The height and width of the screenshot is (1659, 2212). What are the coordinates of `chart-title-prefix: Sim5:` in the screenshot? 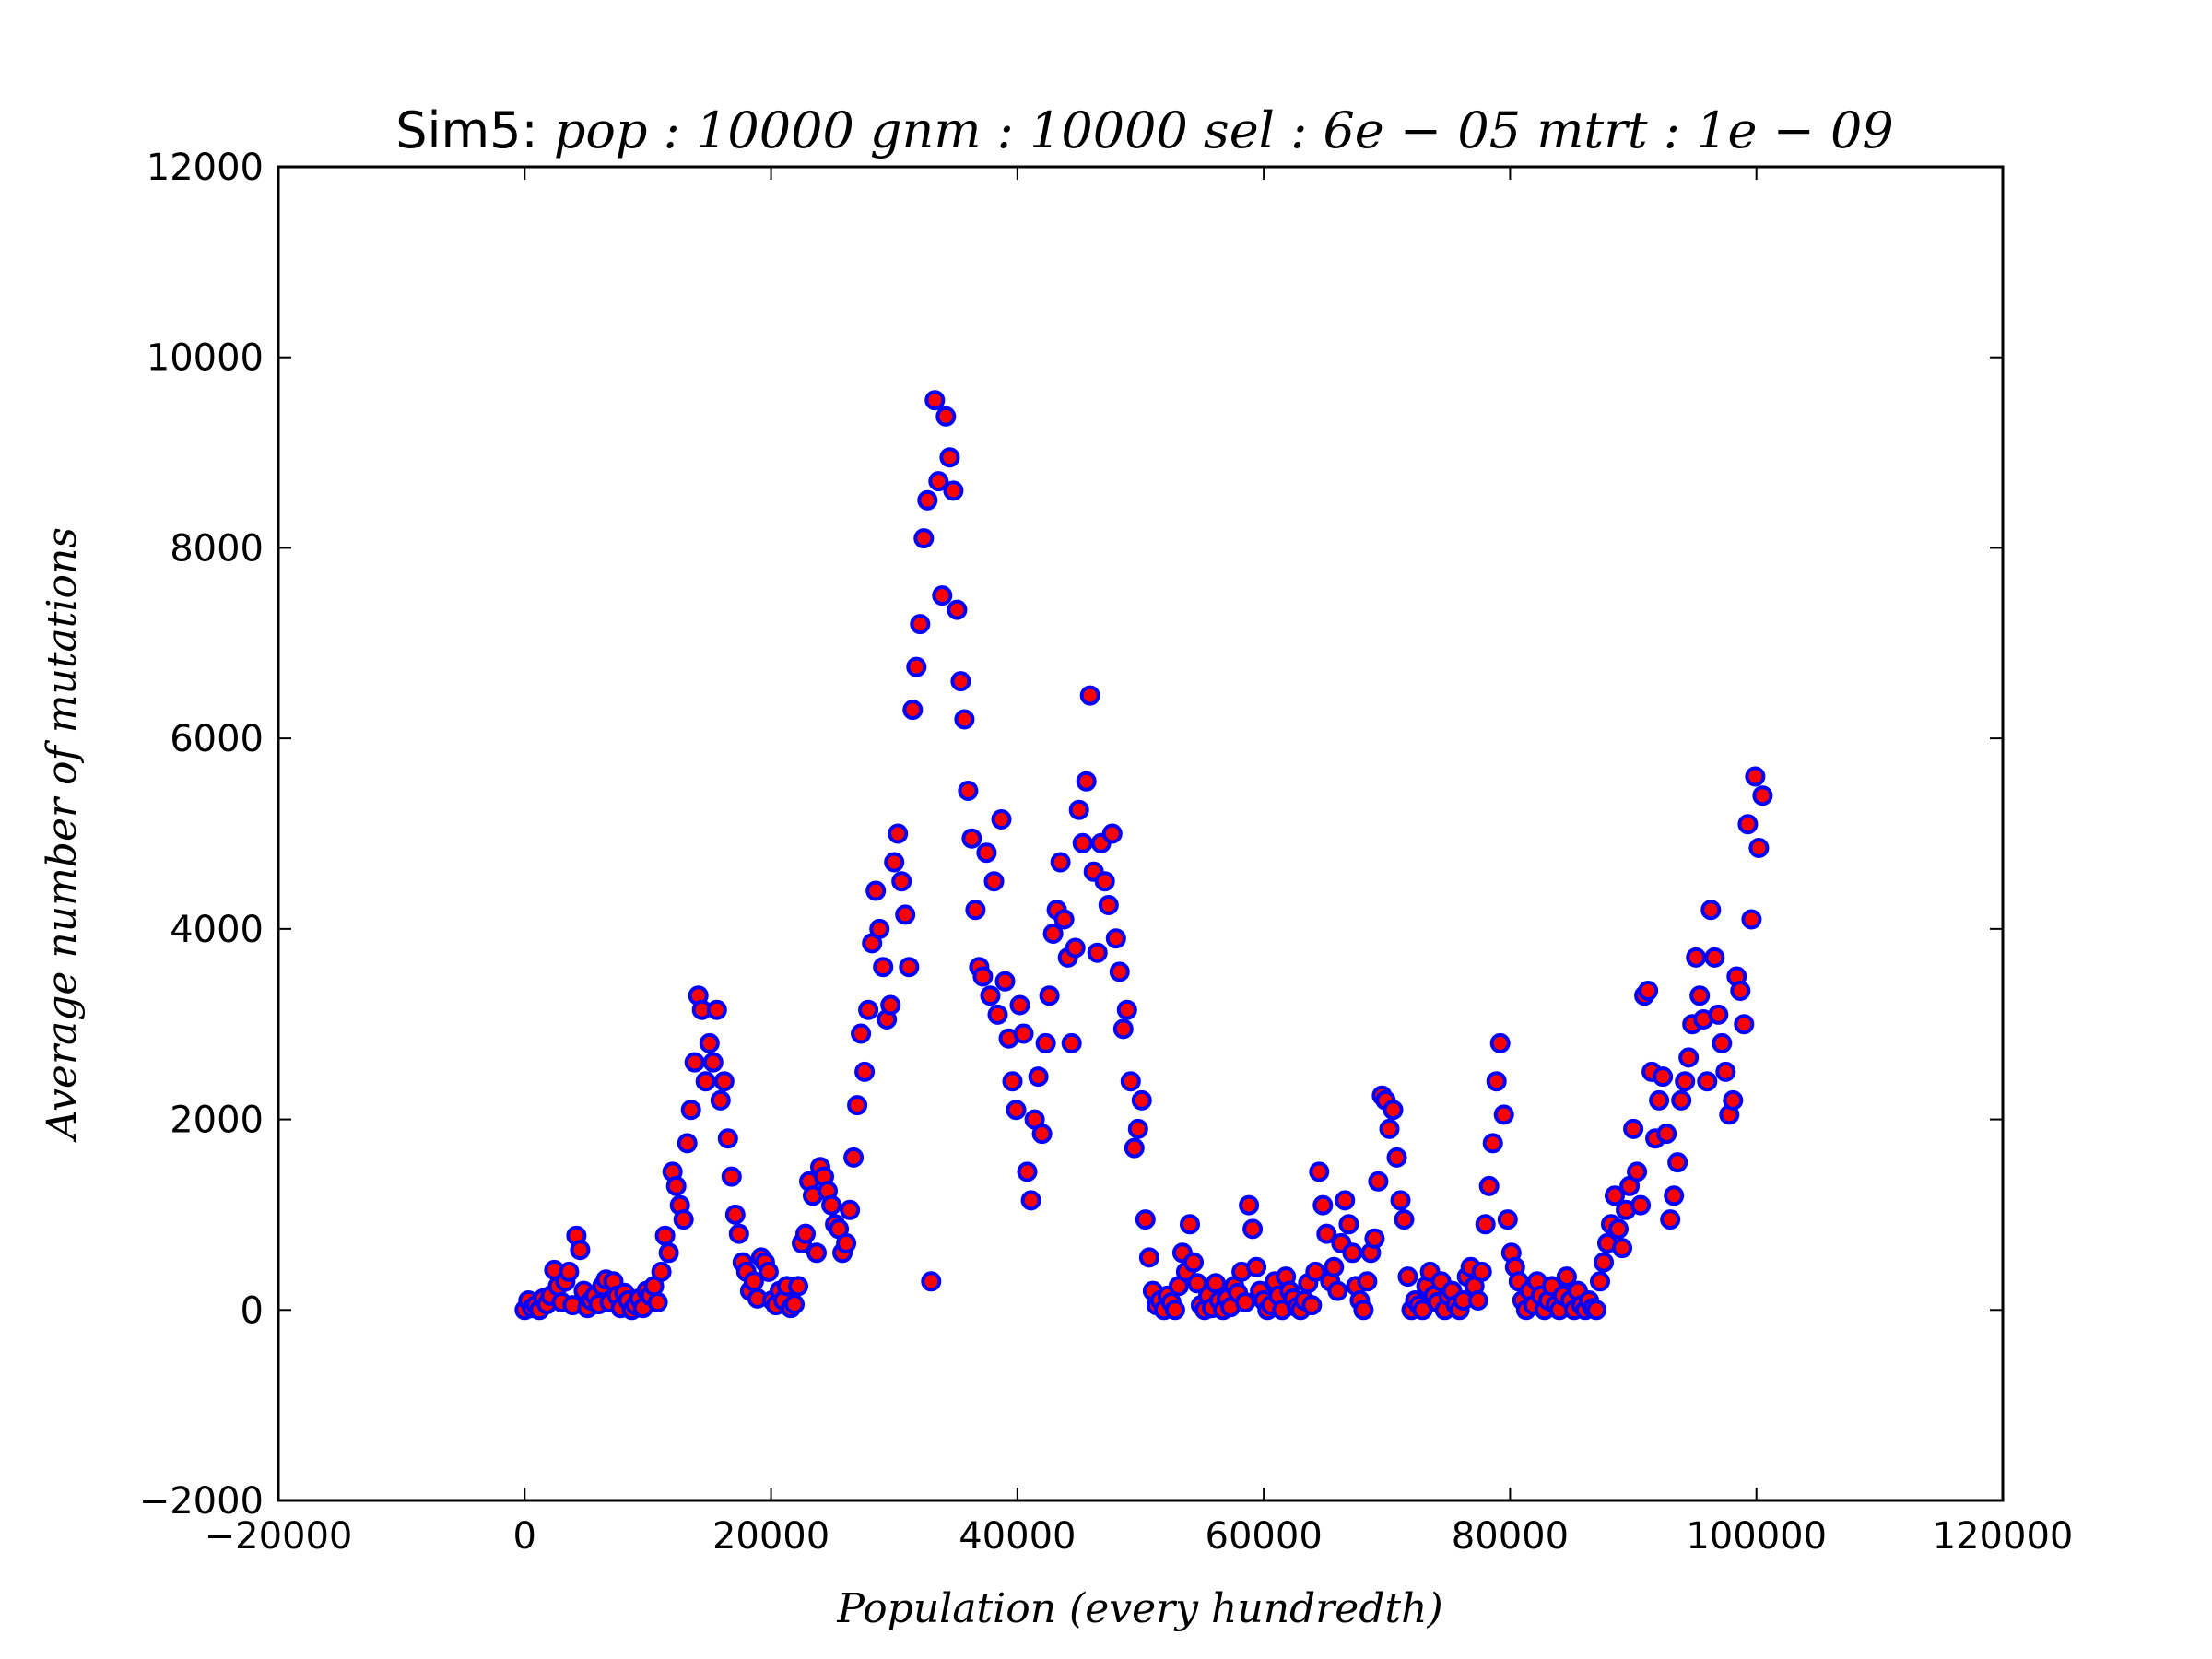 It's located at (474, 130).